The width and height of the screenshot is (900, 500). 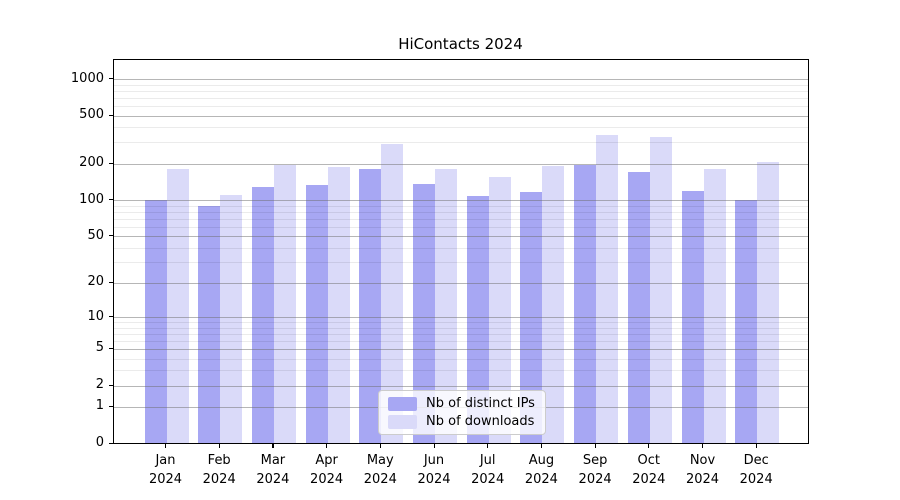 What do you see at coordinates (99, 385) in the screenshot?
I see `y-tick-label-2: 2` at bounding box center [99, 385].